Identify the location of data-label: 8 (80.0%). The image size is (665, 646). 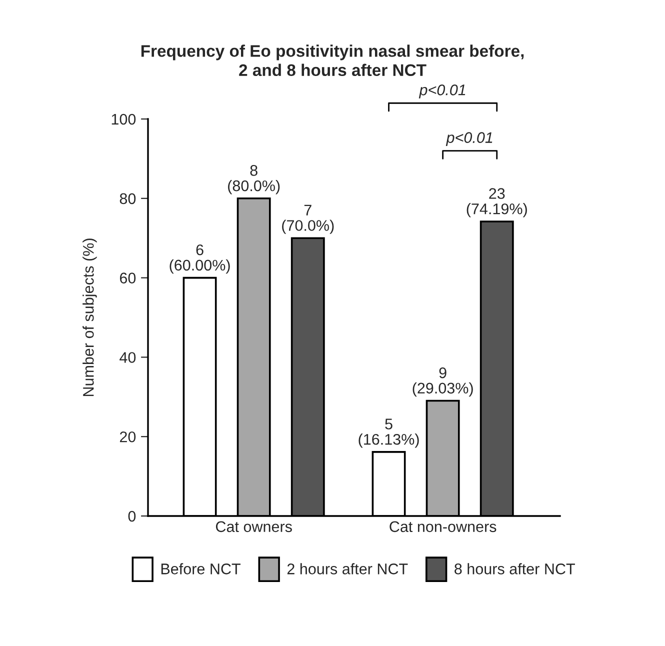
(254, 179).